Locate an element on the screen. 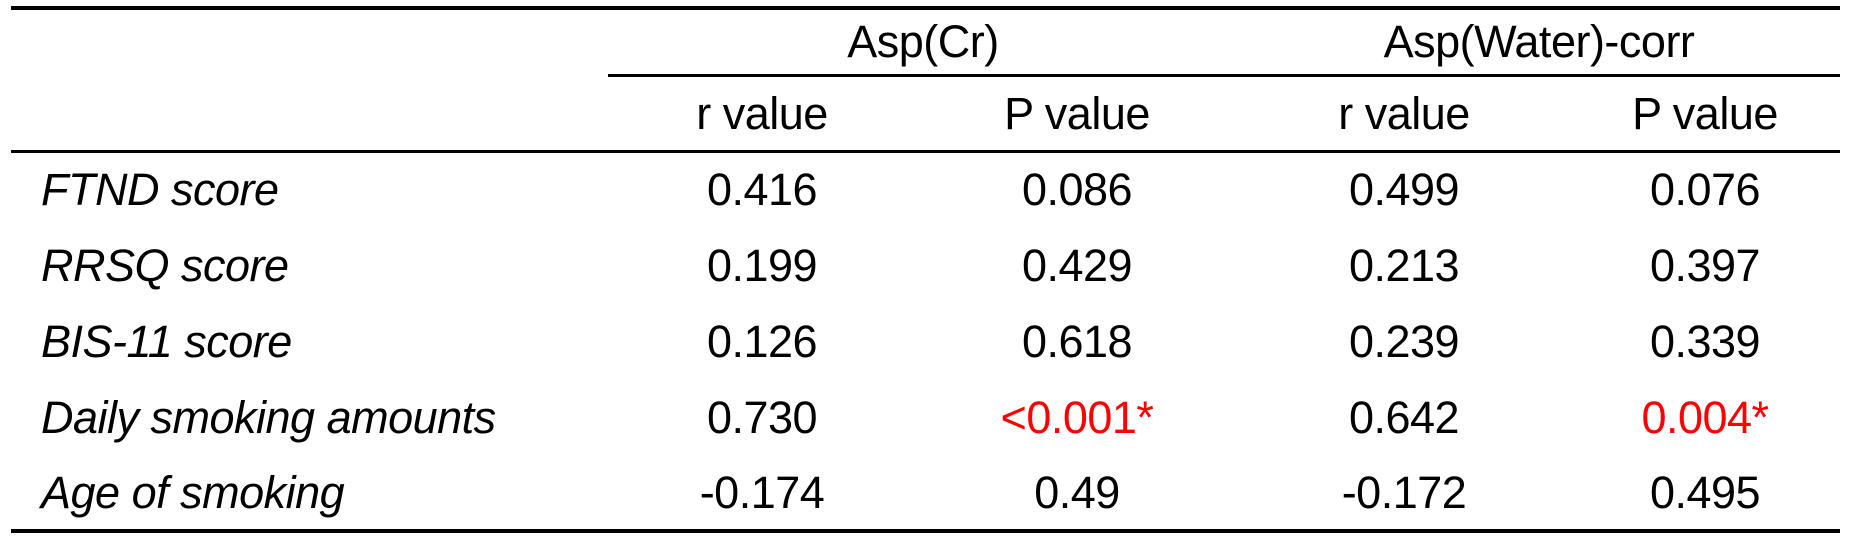  cell-value-significant: 0.004* is located at coordinates (1705, 417).